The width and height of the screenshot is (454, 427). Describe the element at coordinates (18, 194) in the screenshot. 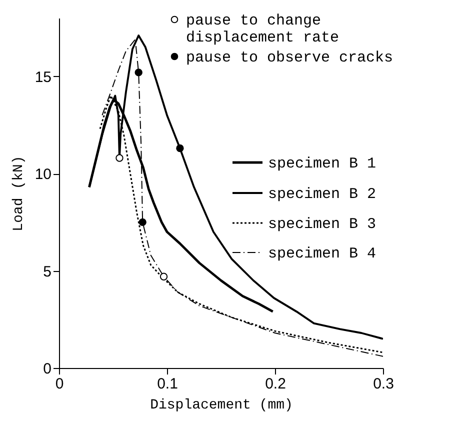

I see `y-axis-title: Load (kN)` at that location.